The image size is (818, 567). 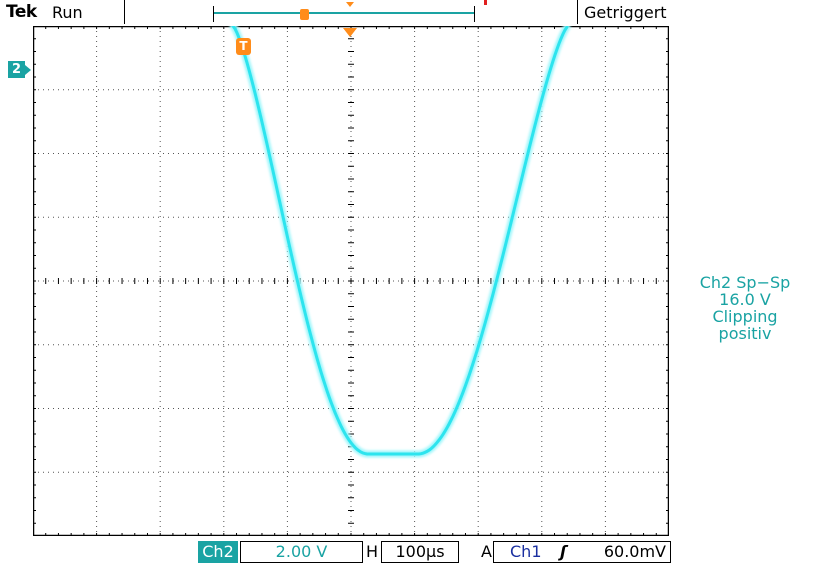 I want to click on record-window-indicator, so click(x=304, y=14).